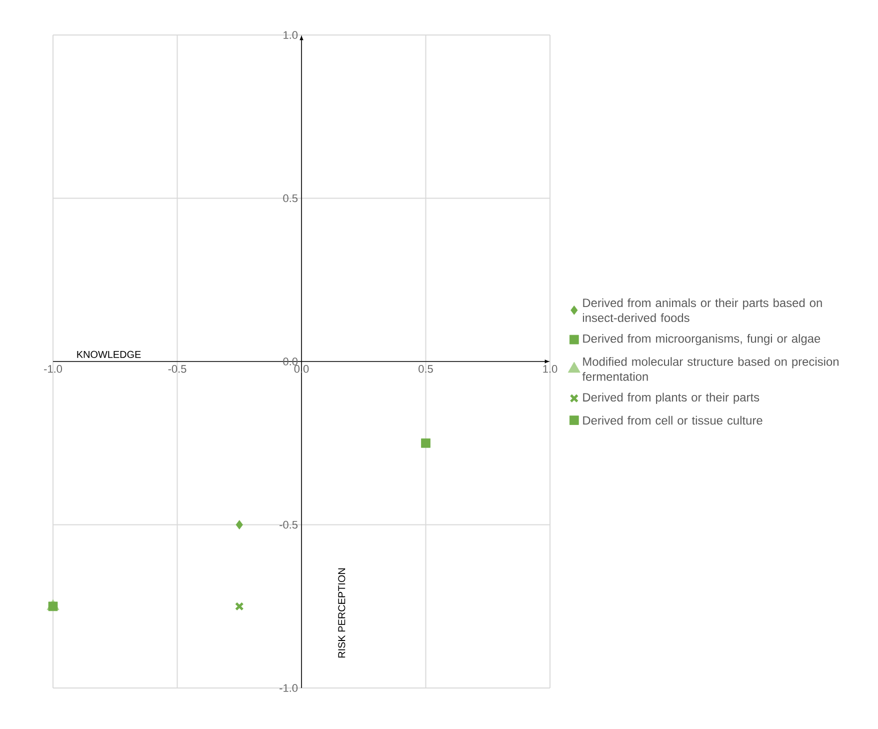 Image resolution: width=878 pixels, height=729 pixels. Describe the element at coordinates (289, 688) in the screenshot. I see `y-tick-label: -1.0` at that location.